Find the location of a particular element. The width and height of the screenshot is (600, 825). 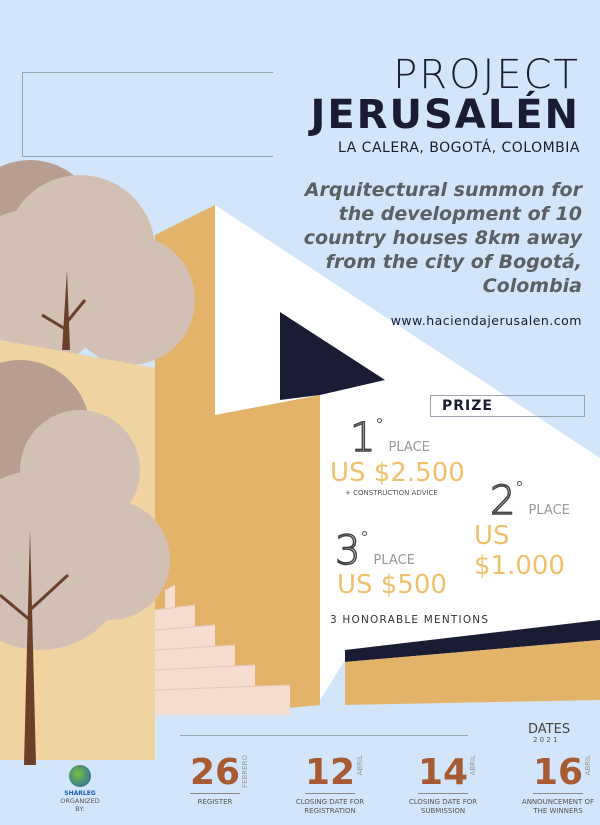

date-label: REGISTER is located at coordinates (215, 802).